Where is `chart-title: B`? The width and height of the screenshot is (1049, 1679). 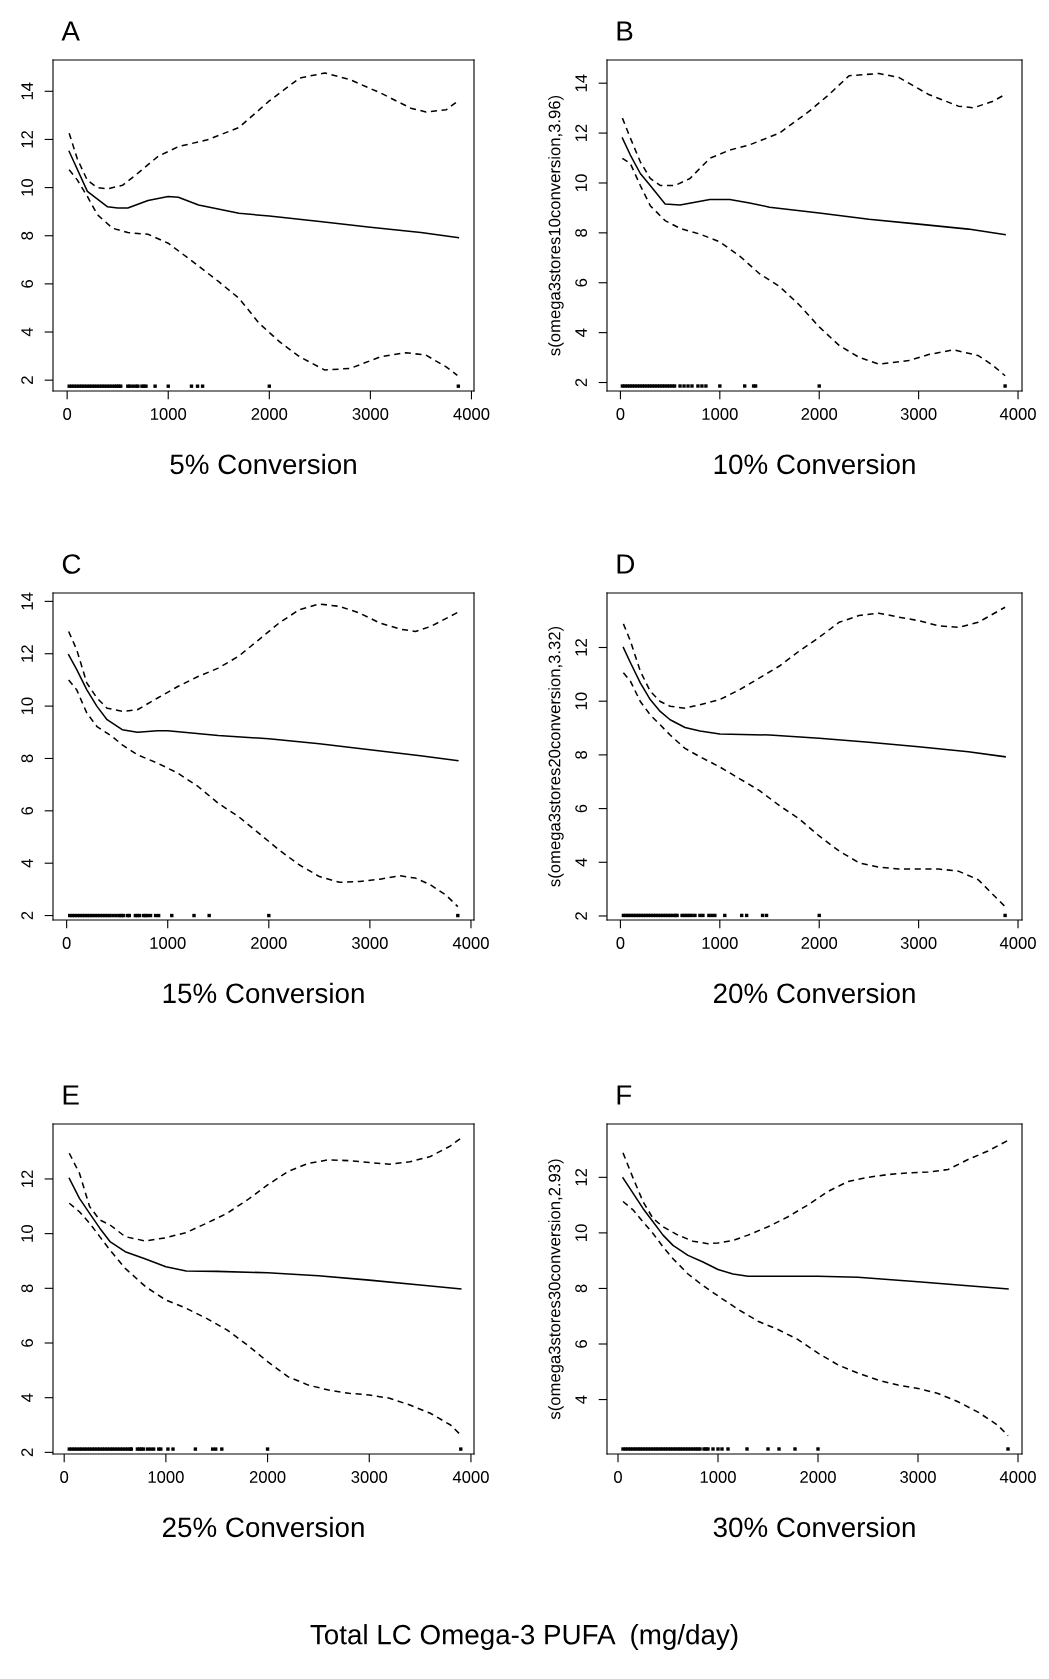
chart-title: B is located at coordinates (625, 31).